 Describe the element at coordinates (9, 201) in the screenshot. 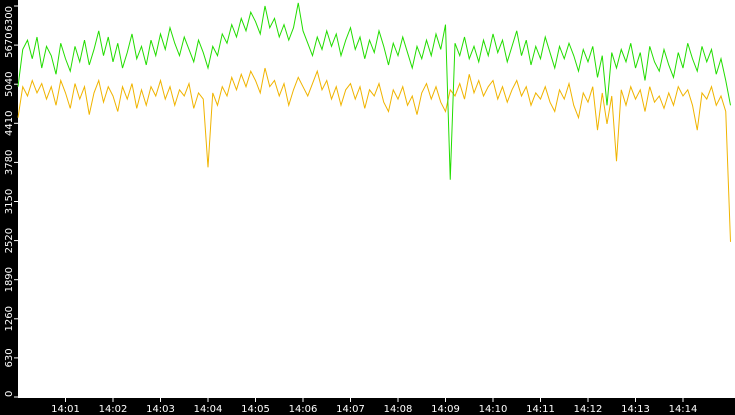

I see `y-tick-label: 3150` at that location.